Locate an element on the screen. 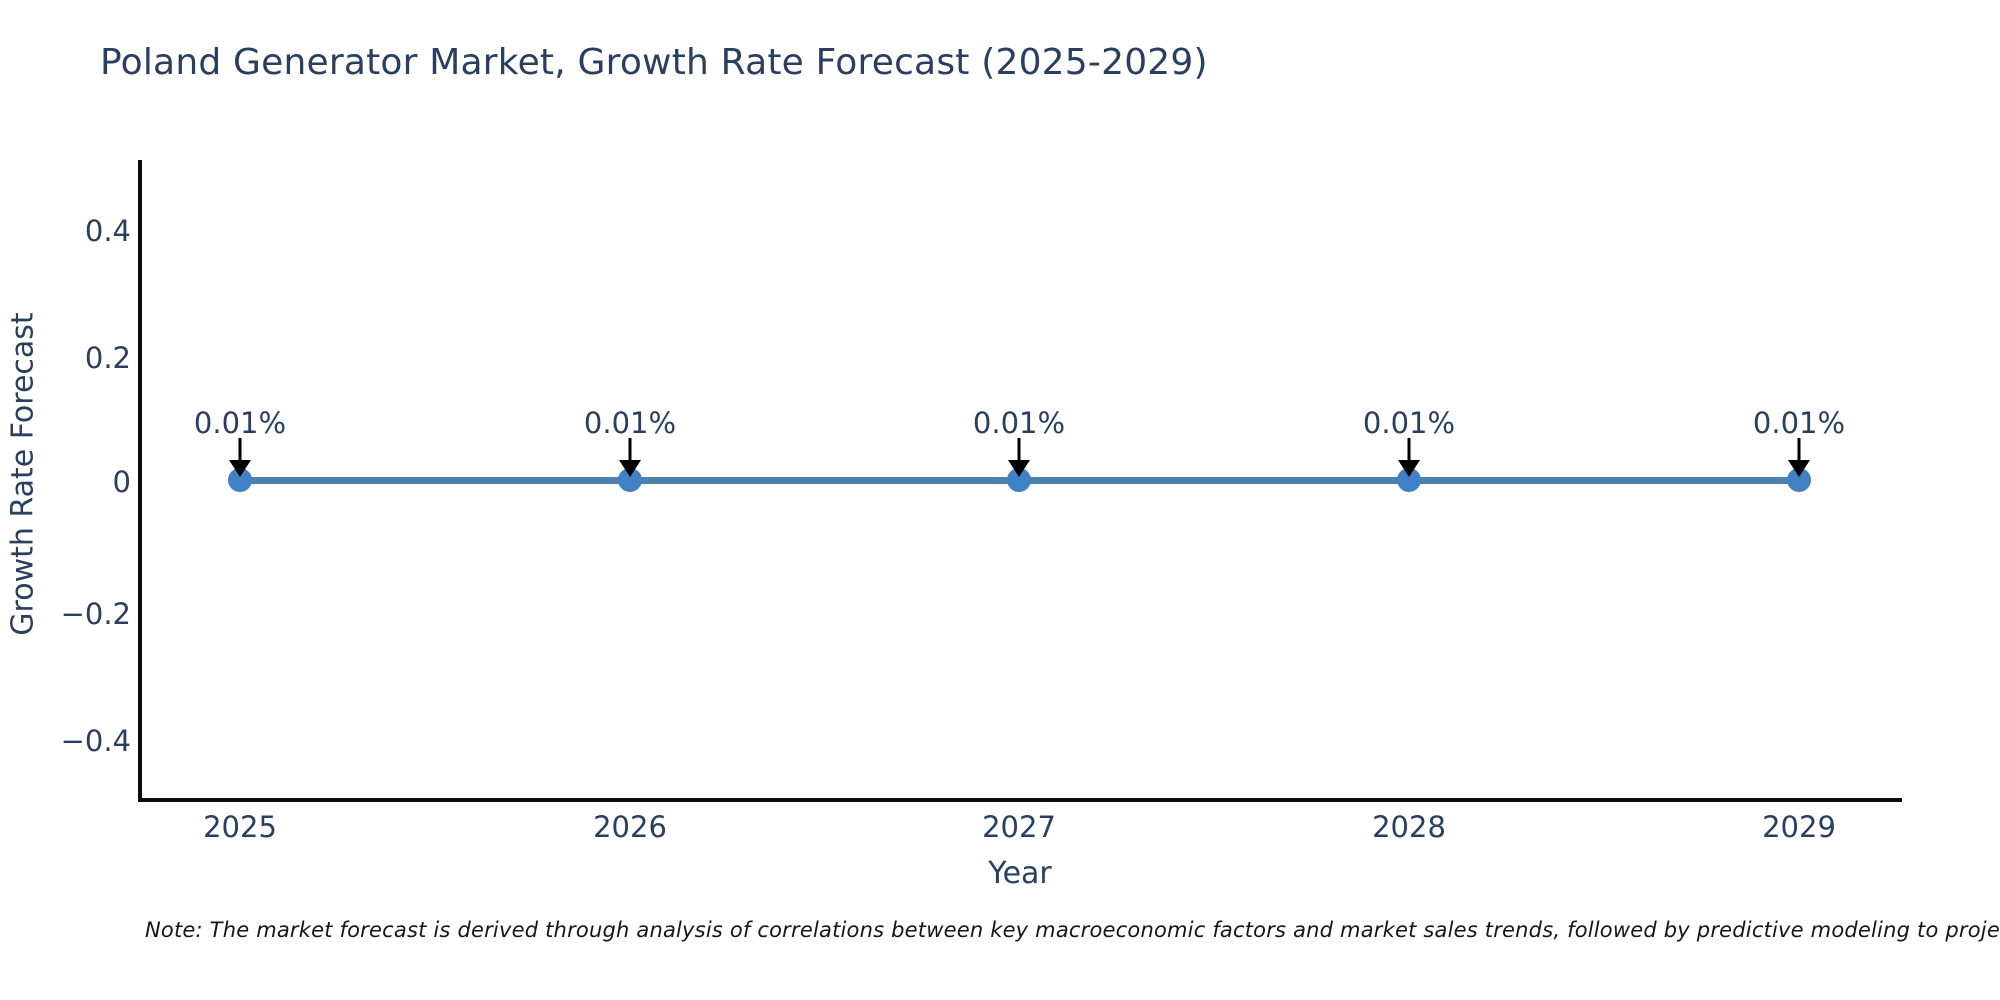  x-axis-title: Year is located at coordinates (1020, 873).